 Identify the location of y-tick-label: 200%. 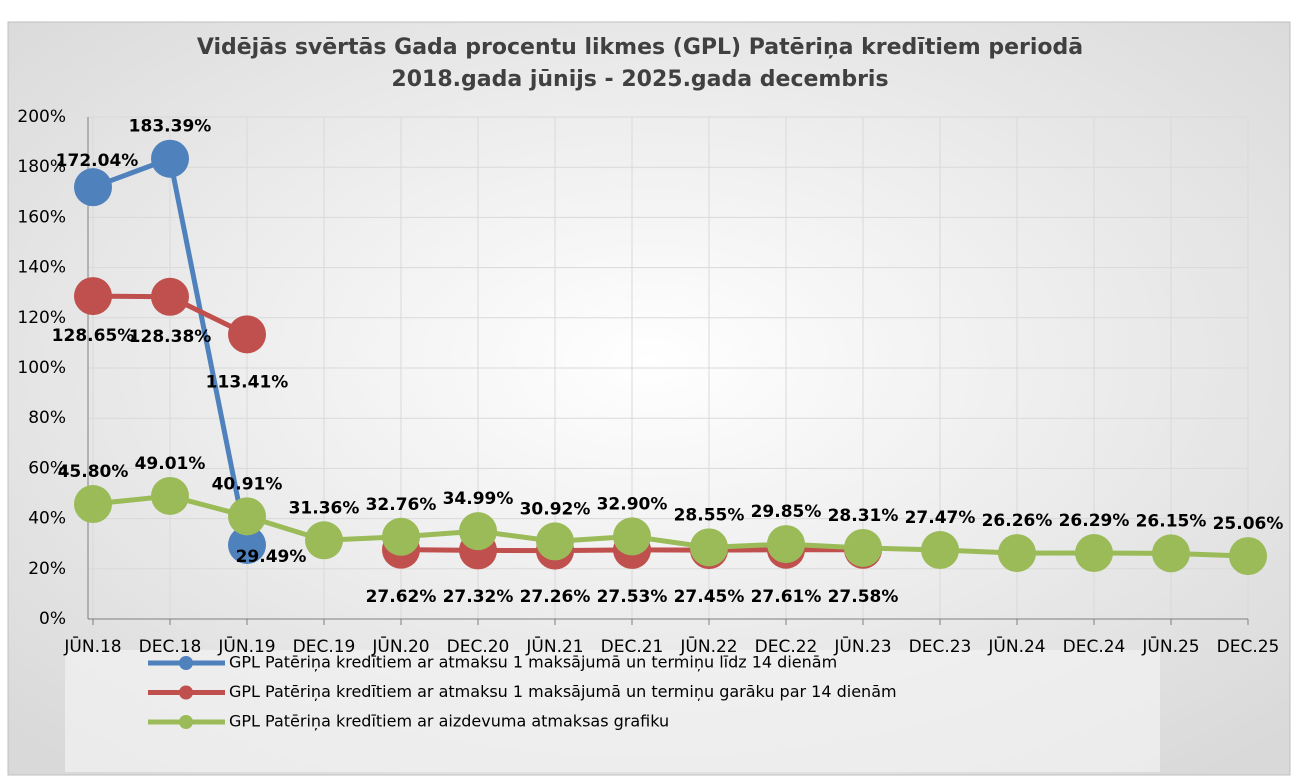
(41, 117).